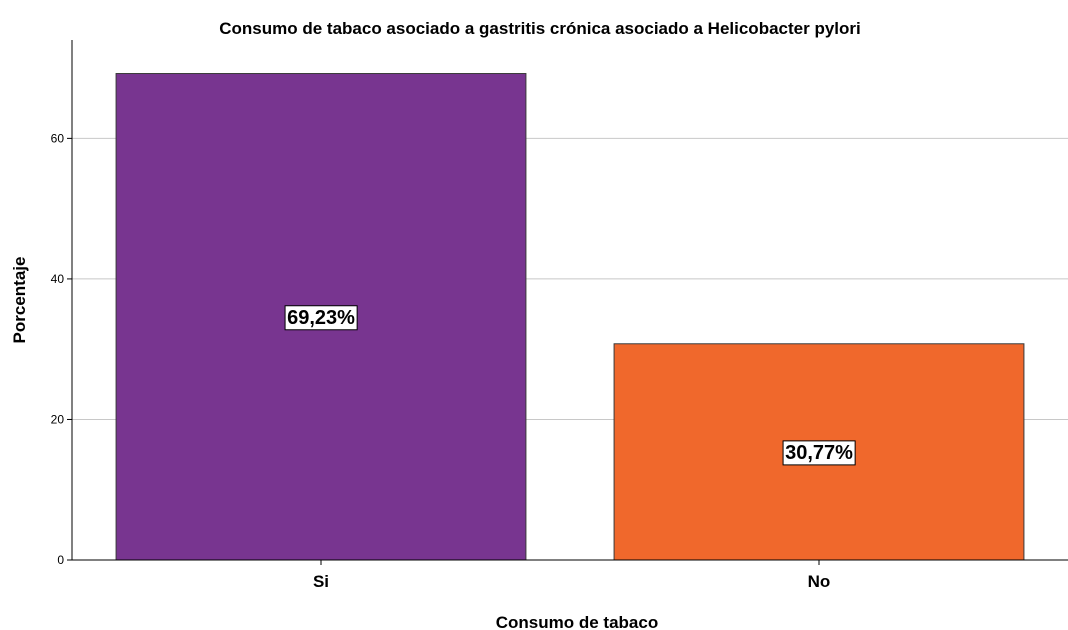  What do you see at coordinates (577, 621) in the screenshot?
I see `x-axis-title: Consumo de tabaco` at bounding box center [577, 621].